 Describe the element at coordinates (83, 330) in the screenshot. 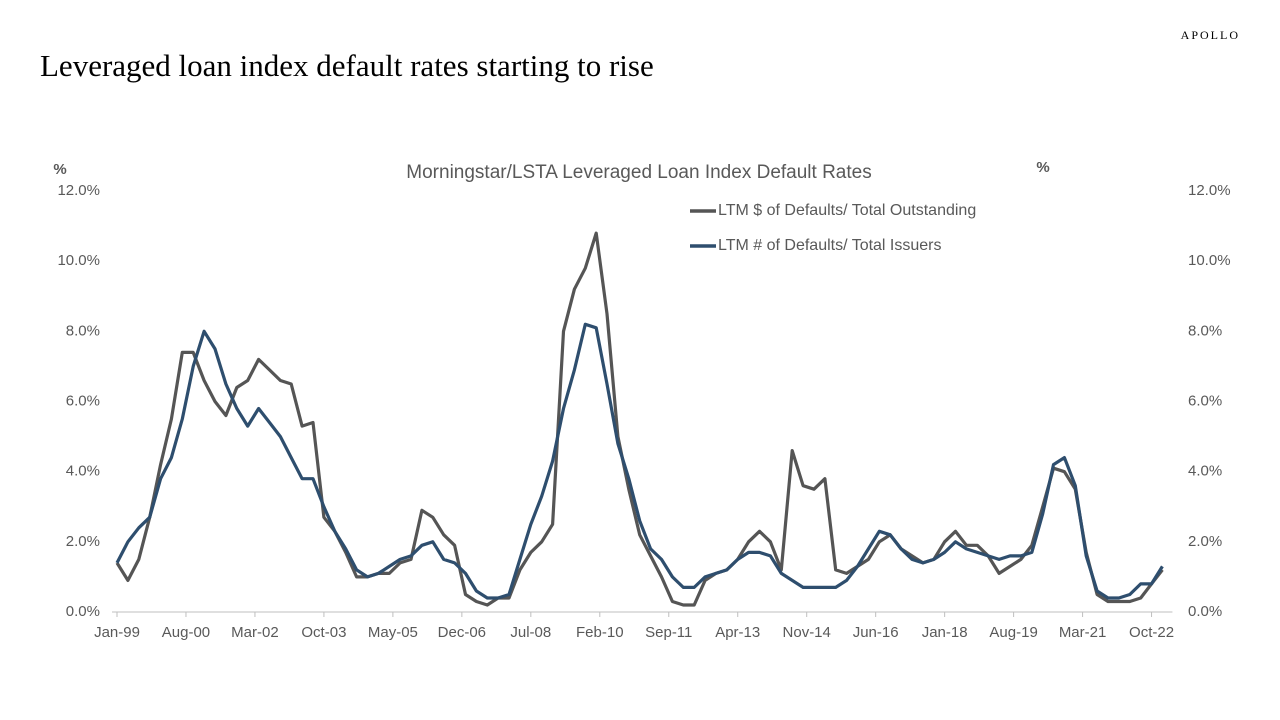

I see `y-tick-label: 8.0%` at that location.